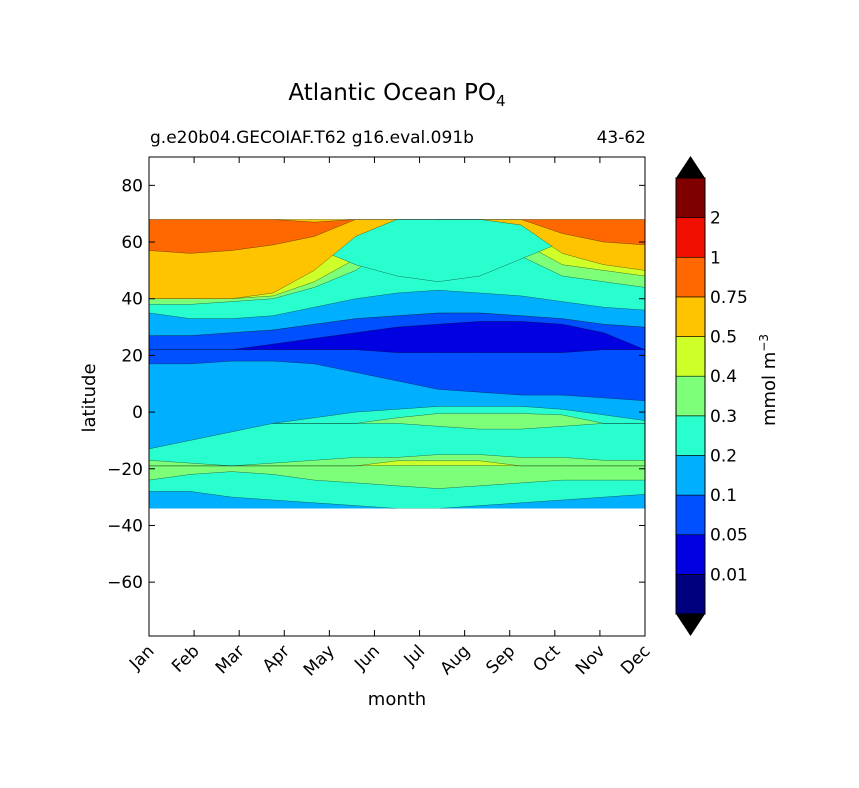  Describe the element at coordinates (392, 93) in the screenshot. I see `chart-title-main: Atlantic Ocean PO` at that location.